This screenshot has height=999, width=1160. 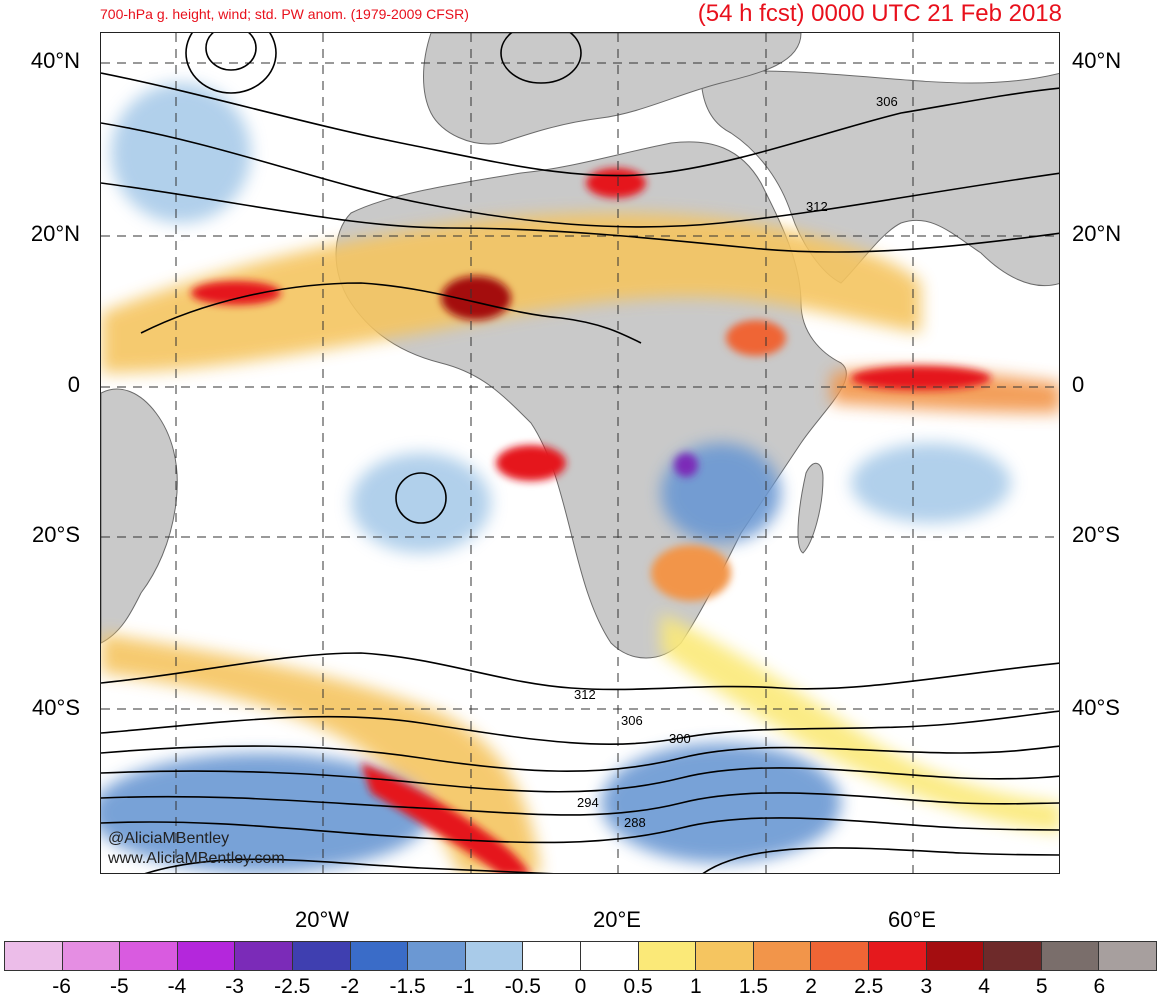 I want to click on peak-lake-victoria, so click(x=686, y=465).